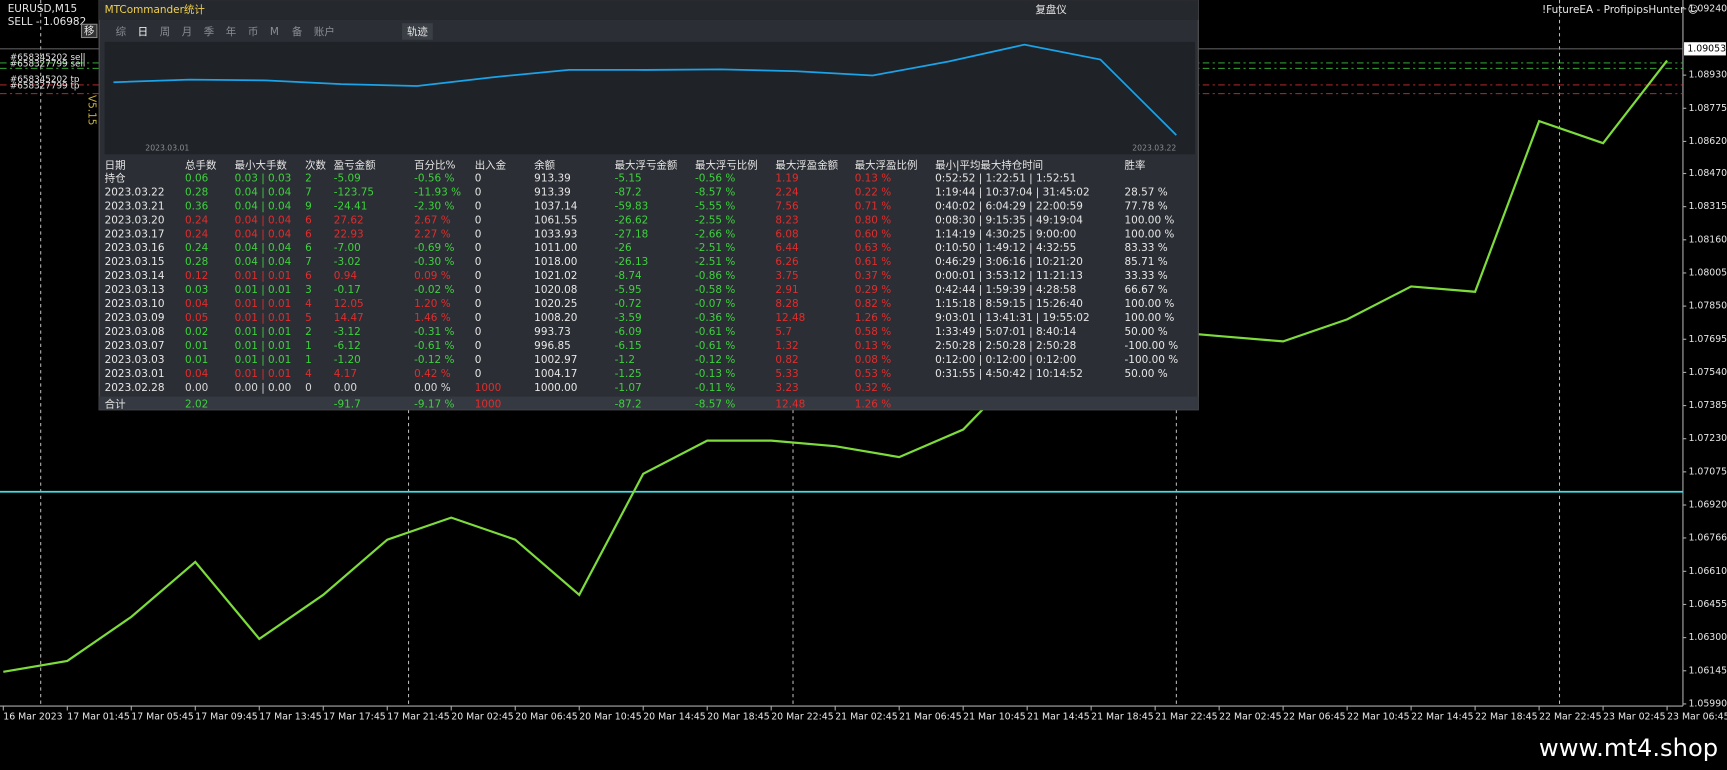 This screenshot has height=770, width=1727. I want to click on x-tick-label: 22 Mar 06:45, so click(1314, 717).